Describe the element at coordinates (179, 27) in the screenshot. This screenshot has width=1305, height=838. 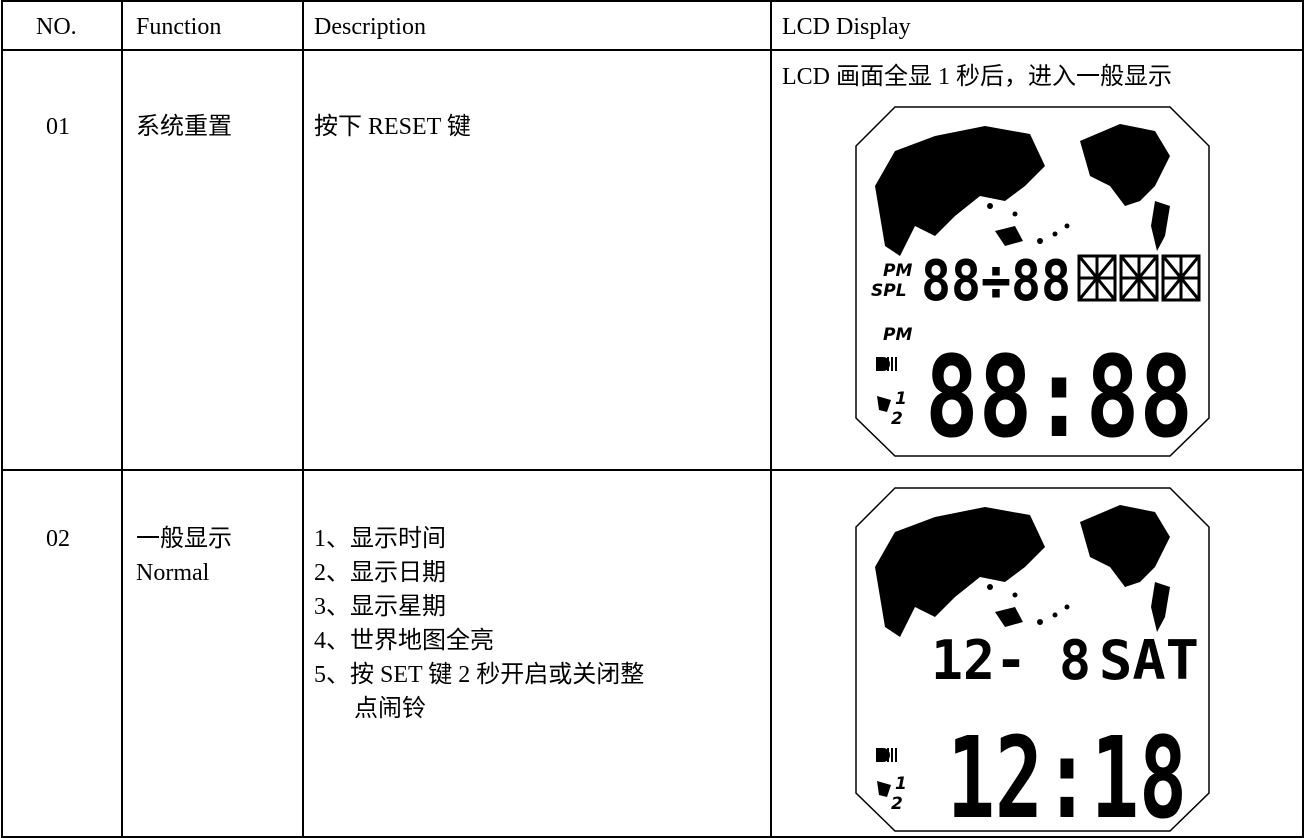
I see `header-cell: Function` at that location.